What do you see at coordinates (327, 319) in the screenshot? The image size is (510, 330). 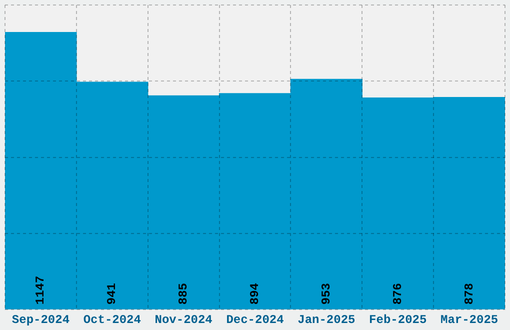 I see `x-tick-label: Jan-2025` at bounding box center [327, 319].